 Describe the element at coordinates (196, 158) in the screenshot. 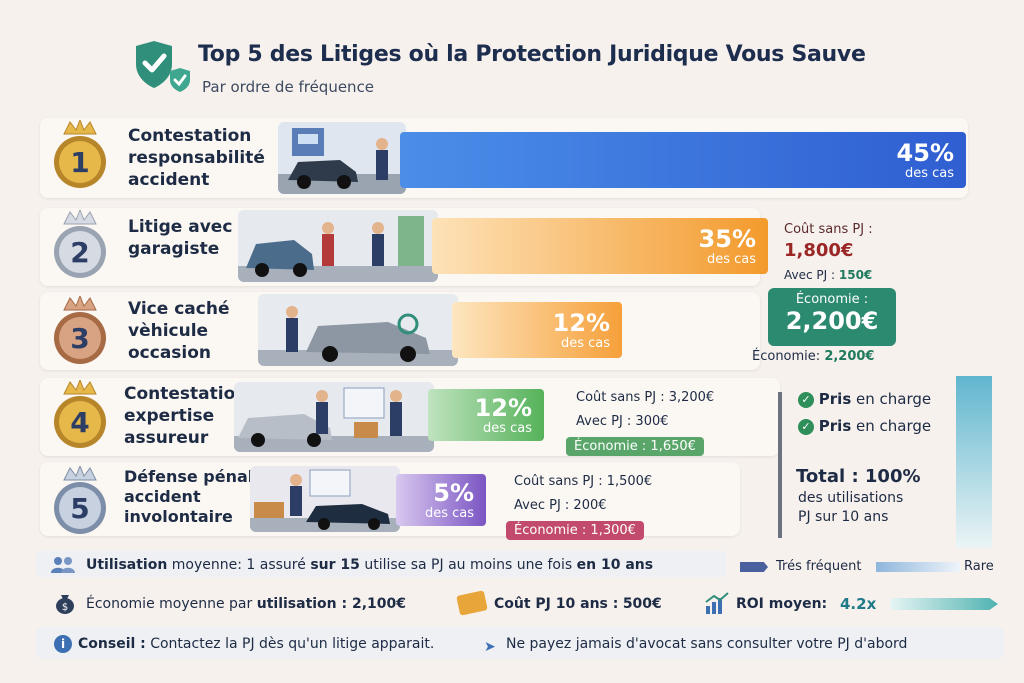

I see `row-1-label: Contestation responsabilité accident` at that location.